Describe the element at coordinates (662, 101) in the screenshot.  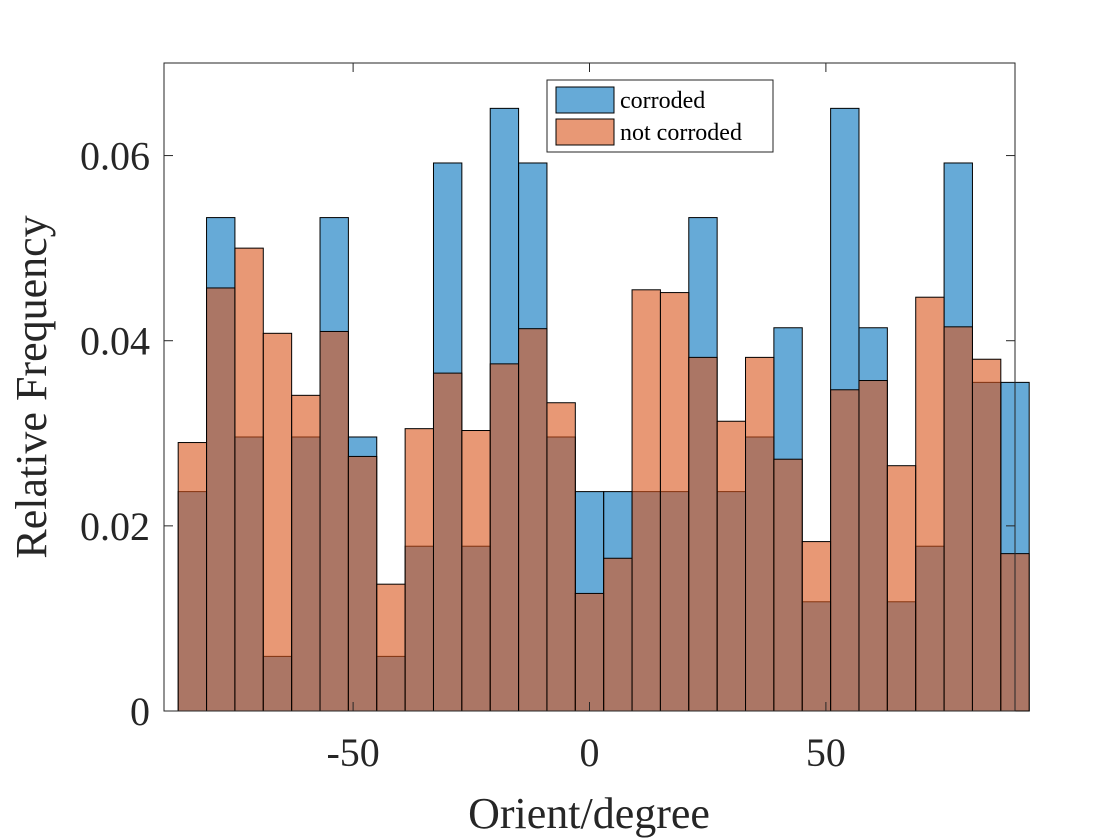
I see `legend-label-corroded: corroded` at that location.